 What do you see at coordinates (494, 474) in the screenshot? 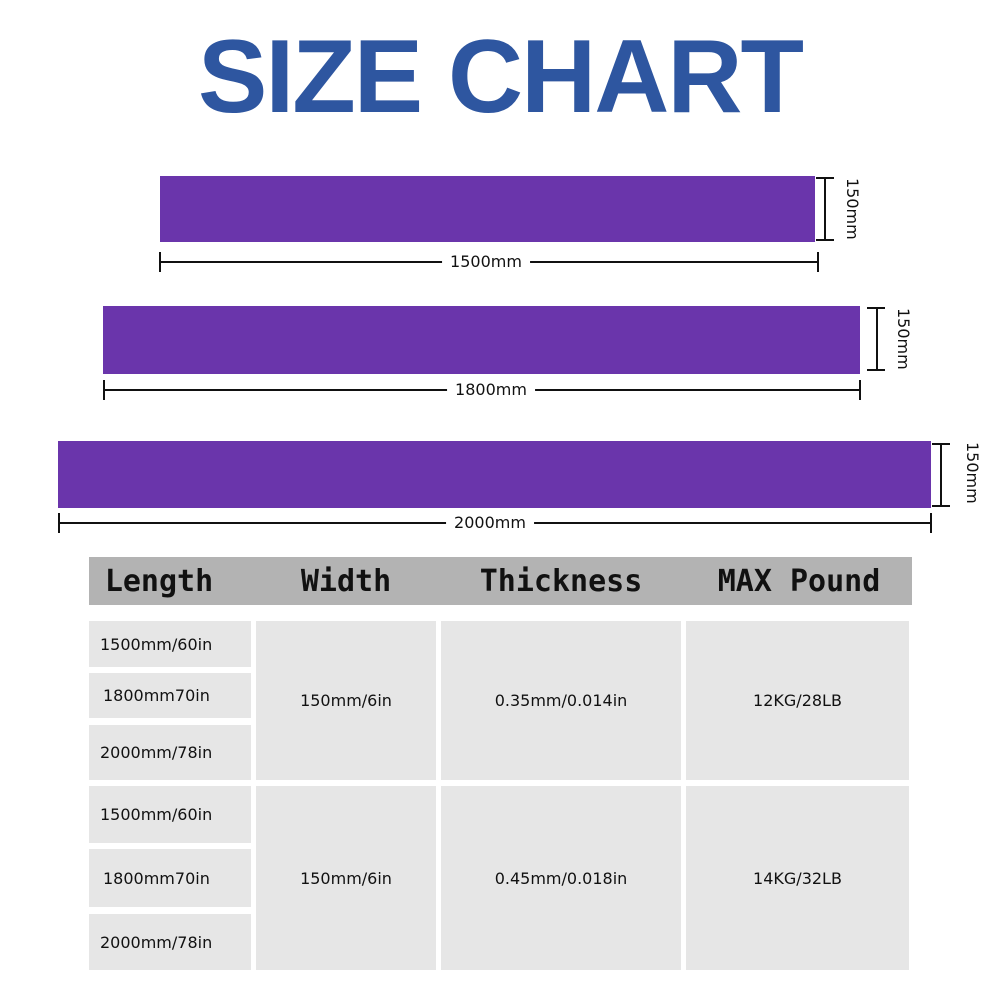
I see `band-2000` at bounding box center [494, 474].